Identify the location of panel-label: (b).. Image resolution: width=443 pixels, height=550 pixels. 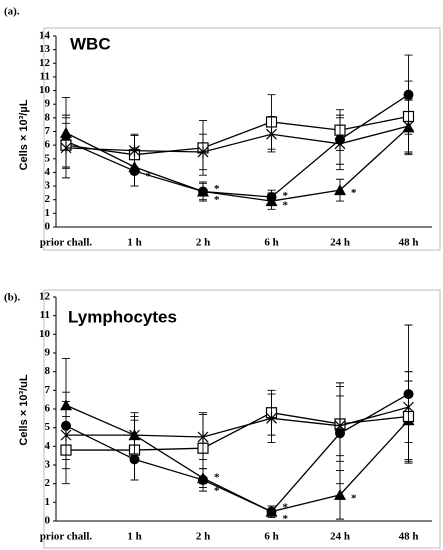
(12, 298).